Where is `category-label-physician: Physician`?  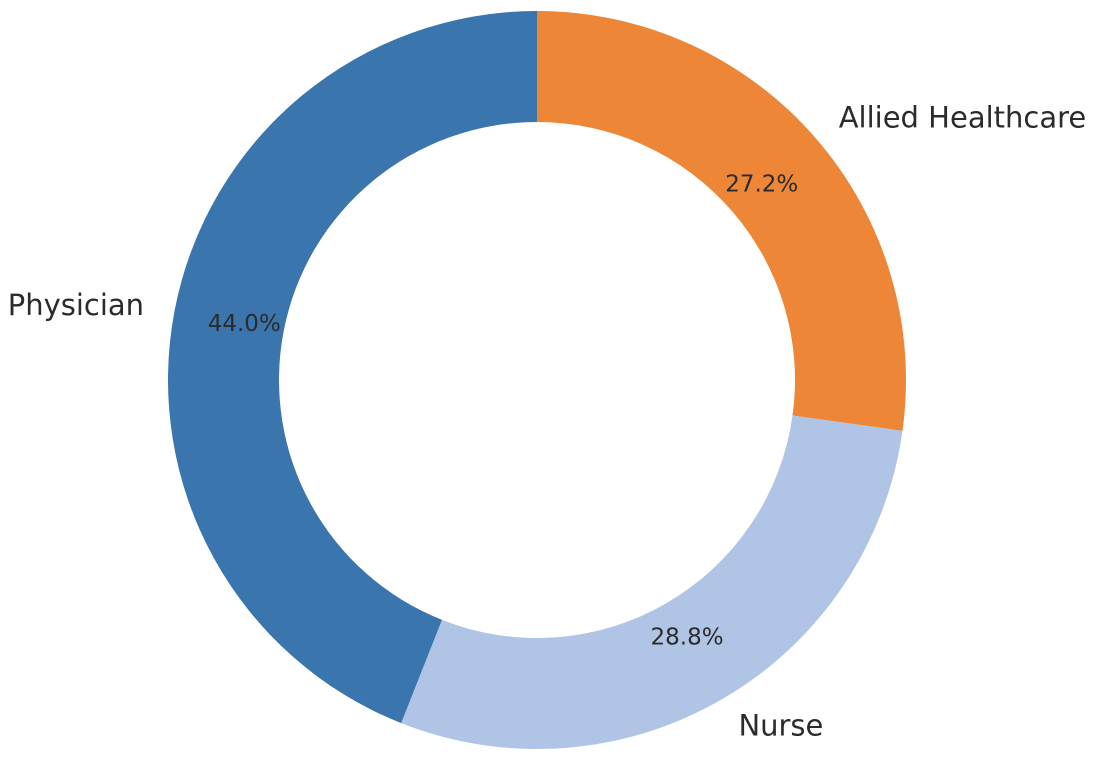
category-label-physician: Physician is located at coordinates (76, 305).